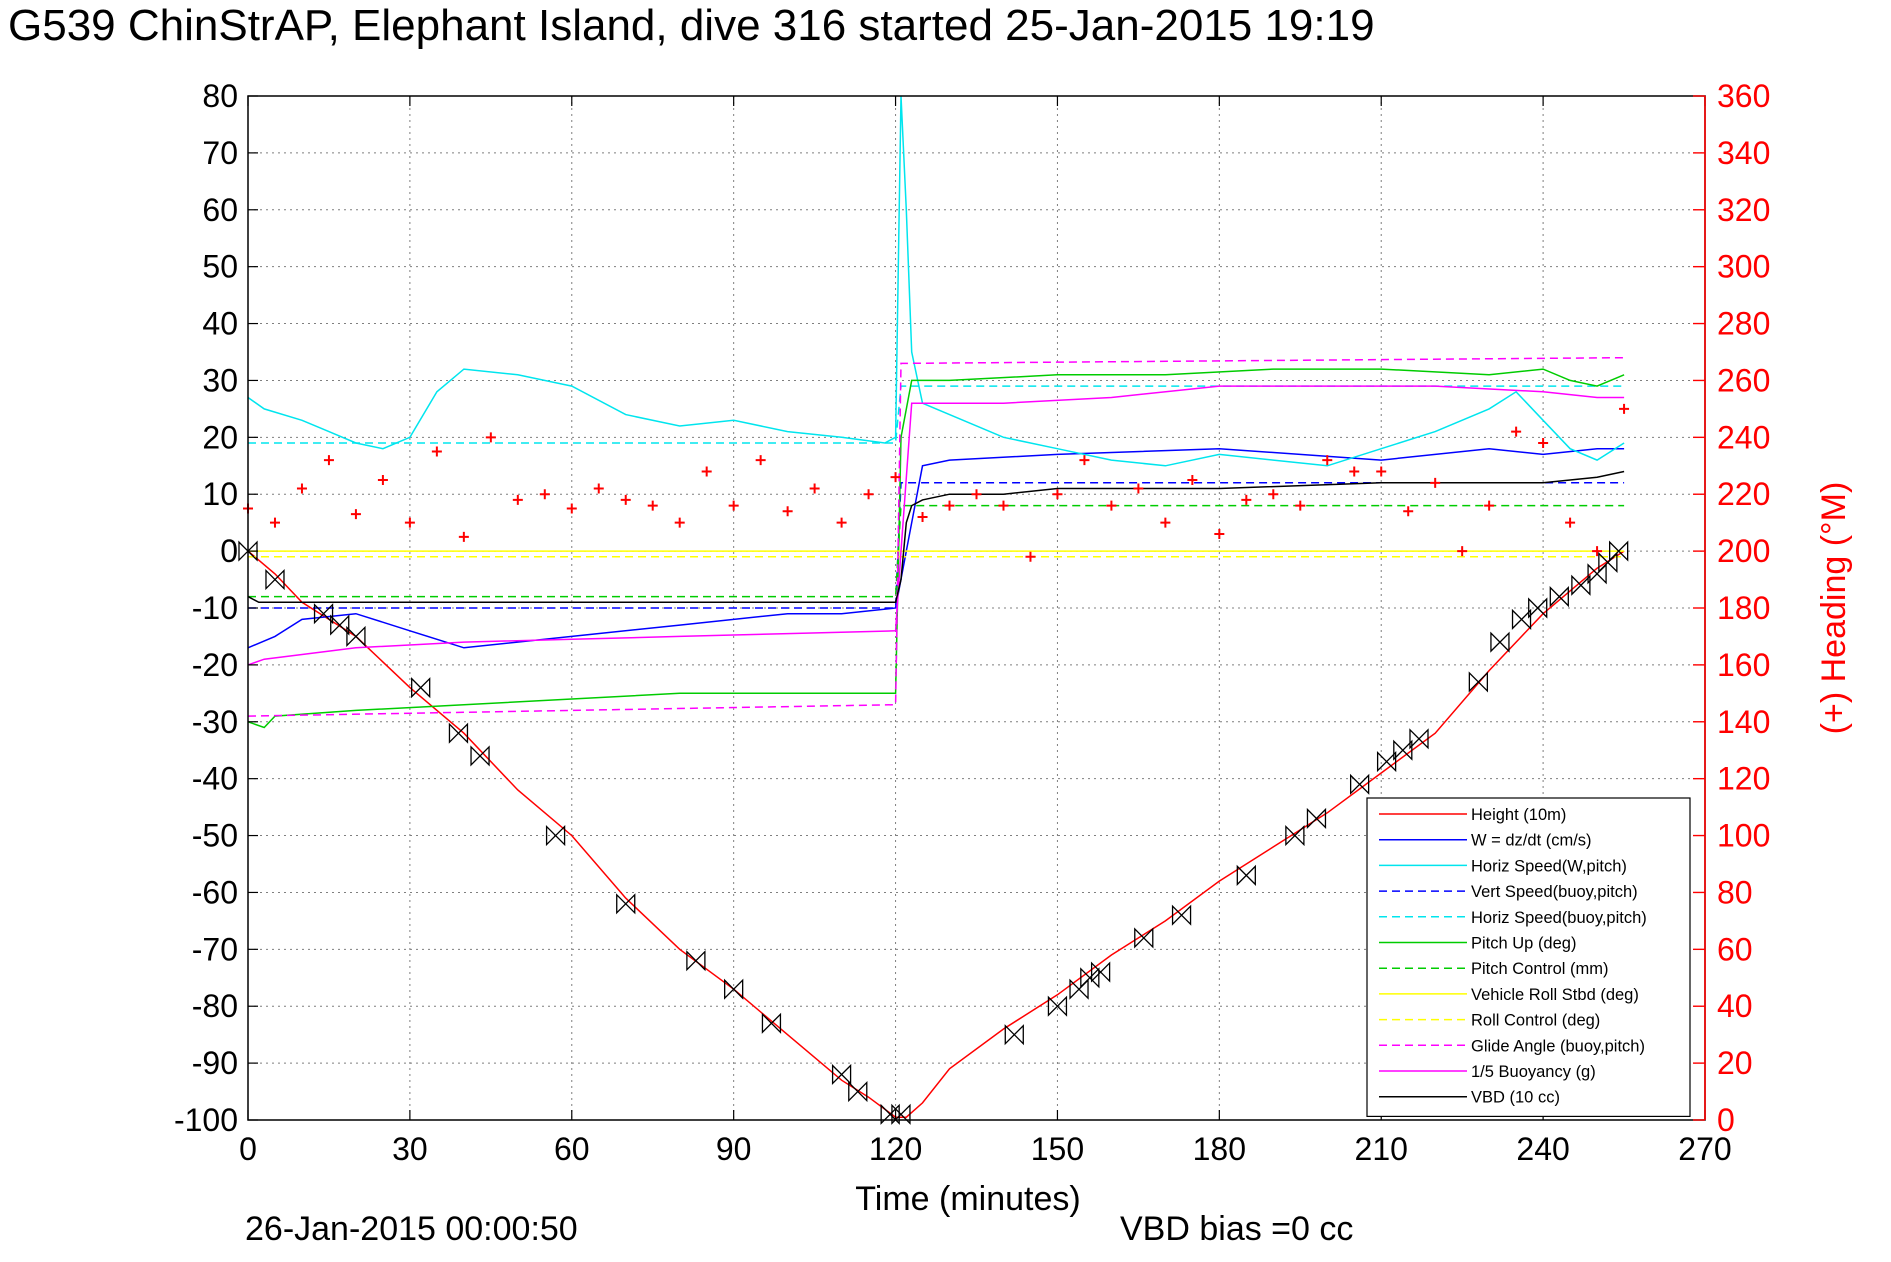  Describe the element at coordinates (229, 551) in the screenshot. I see `y-tick-label: 0` at that location.